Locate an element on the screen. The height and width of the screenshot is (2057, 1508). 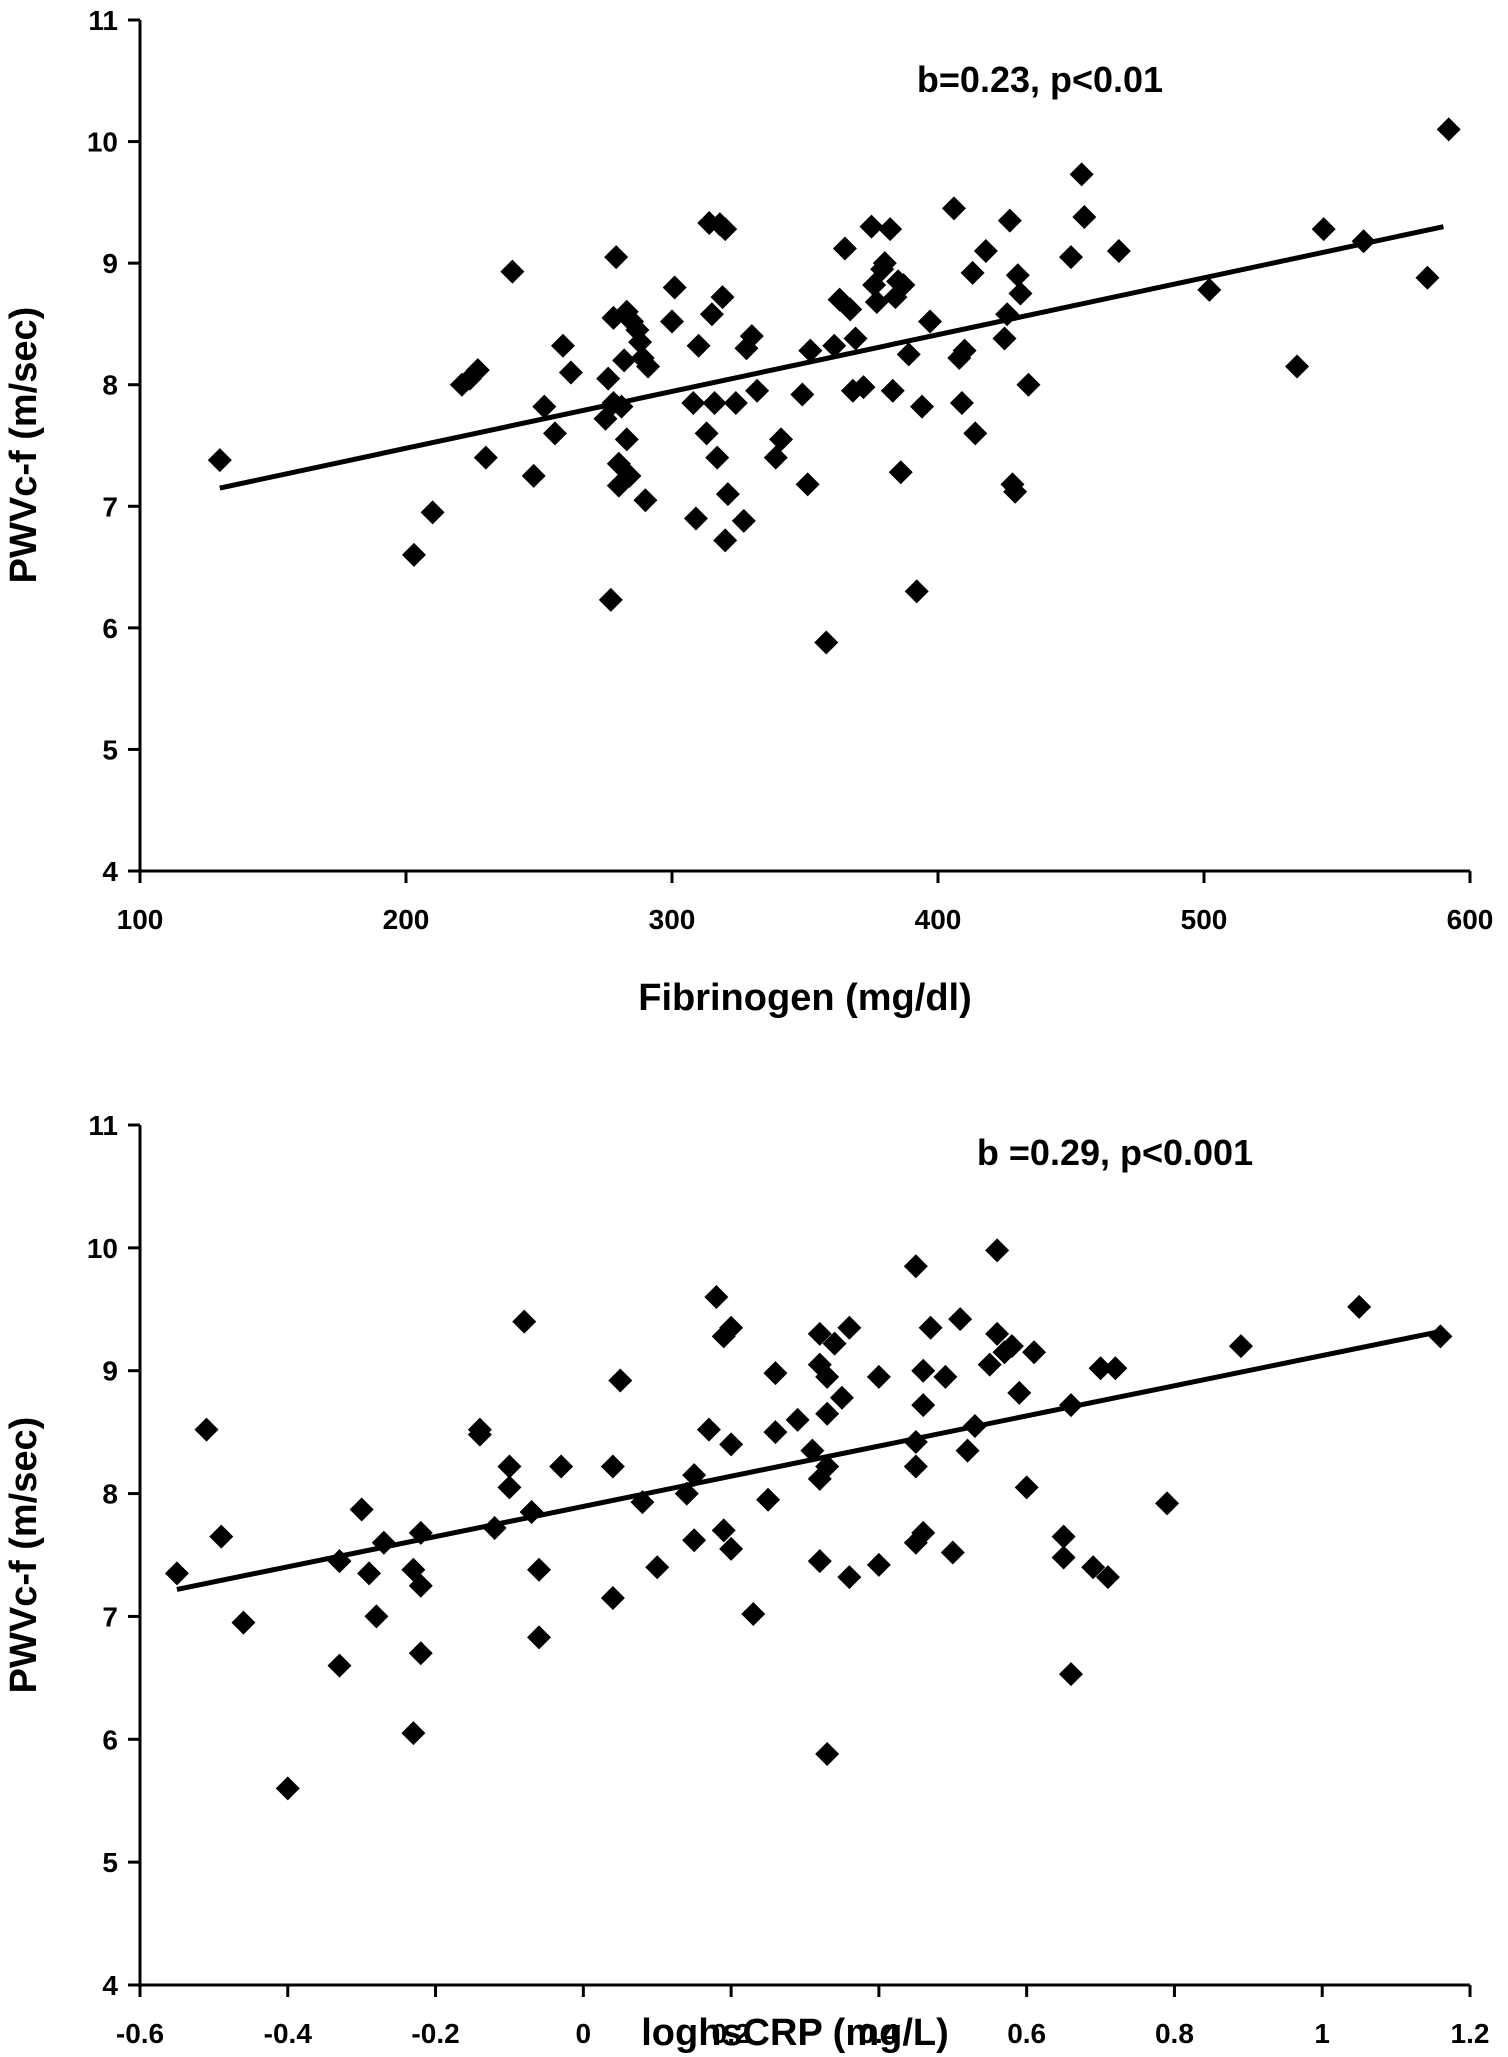
trend-line is located at coordinates (831, 357).